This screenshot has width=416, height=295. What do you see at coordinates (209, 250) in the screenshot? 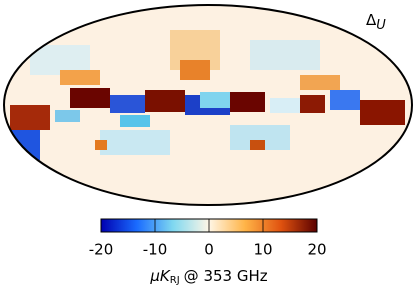
I see `tick-label: 0` at bounding box center [209, 250].